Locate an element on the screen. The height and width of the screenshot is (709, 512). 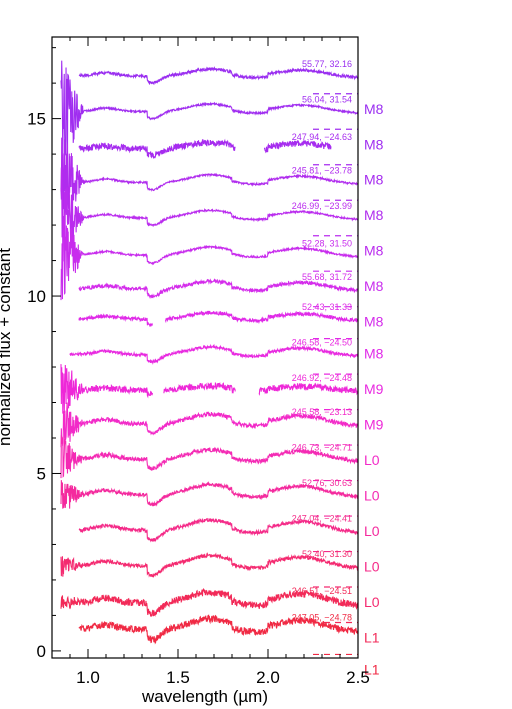
spectrum-series: 55.68, 31.72 M8 is located at coordinates (231, 301).